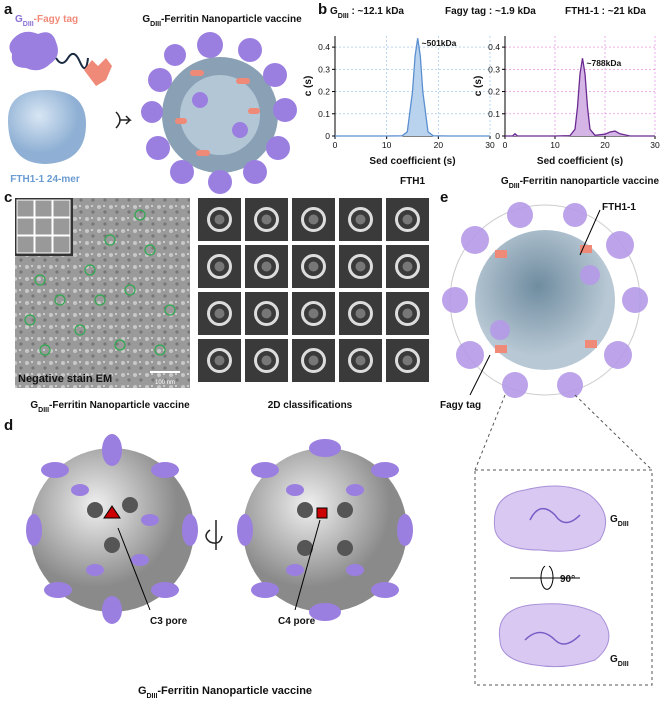  I want to click on fagy-label: Fagy tag, so click(460, 405).